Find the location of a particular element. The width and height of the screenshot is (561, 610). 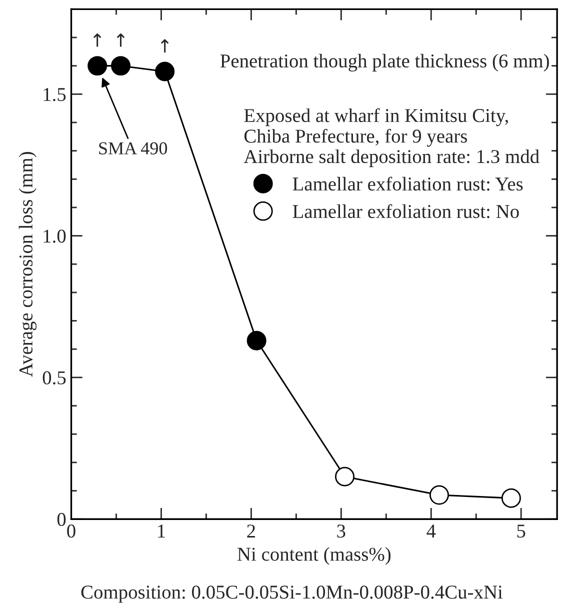

y-tick-label: 0 is located at coordinates (61, 519).